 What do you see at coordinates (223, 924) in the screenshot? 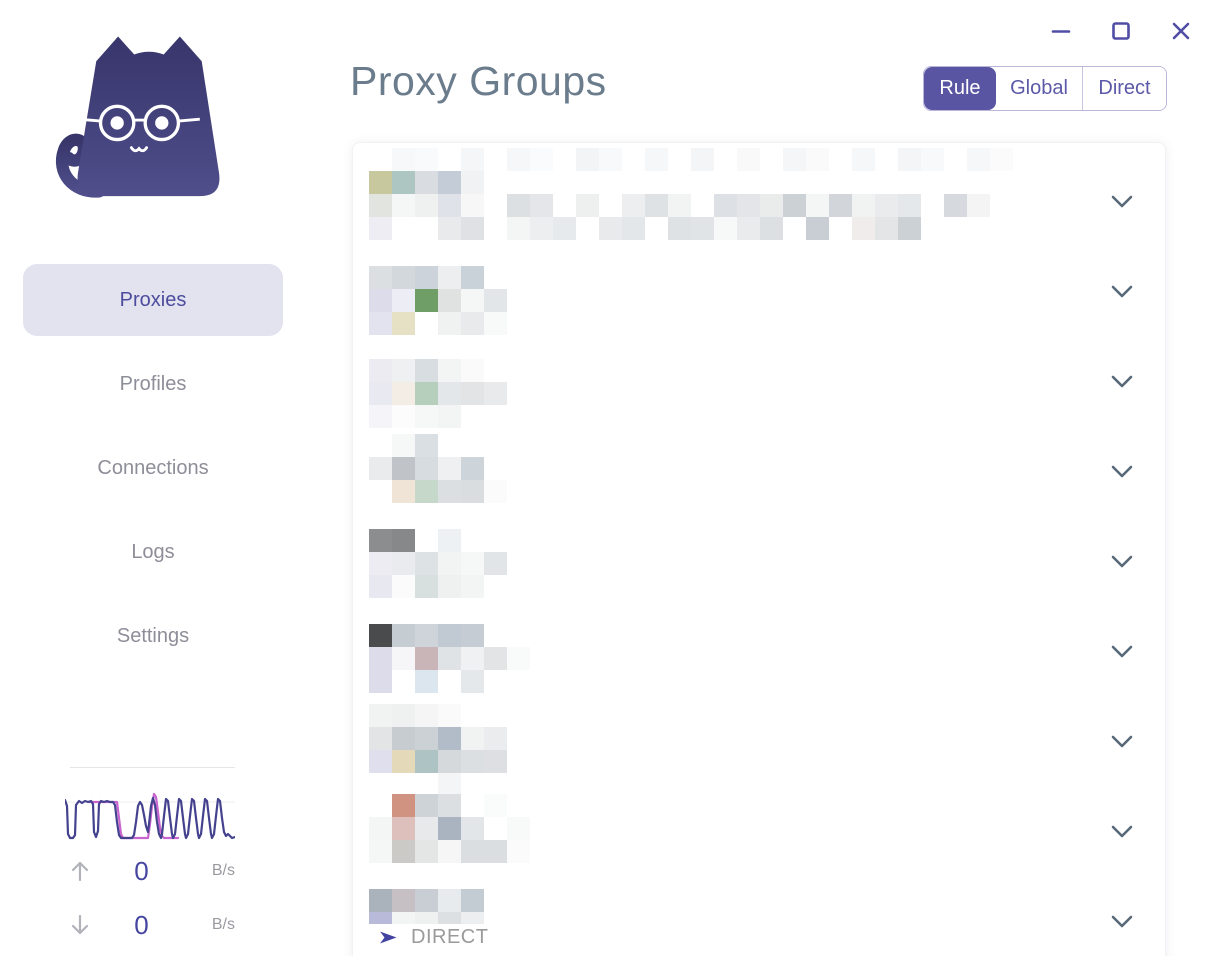
I see `download-unit: B/s` at bounding box center [223, 924].